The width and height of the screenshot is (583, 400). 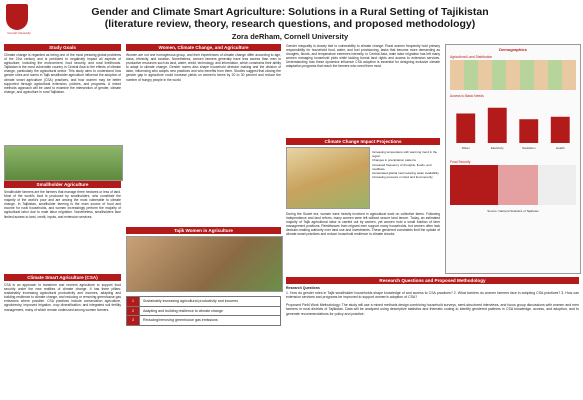 I want to click on bar-label-health: Health, so click(x=560, y=148).